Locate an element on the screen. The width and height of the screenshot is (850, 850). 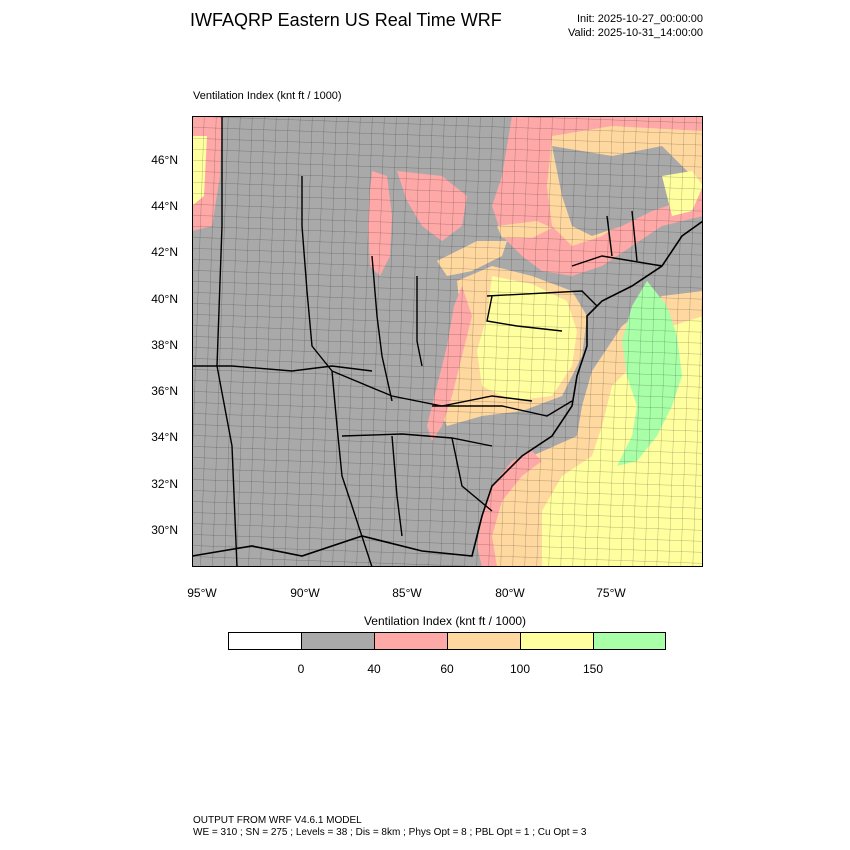
lon-label: 85°W is located at coordinates (407, 593).